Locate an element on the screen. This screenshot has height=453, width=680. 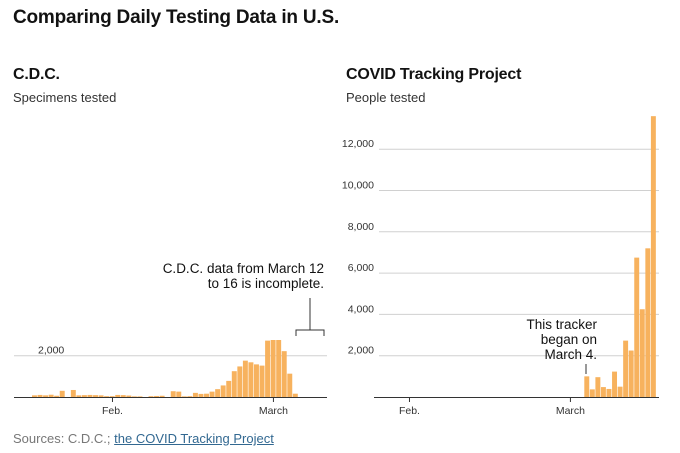
tracker-annotation-line-1: This tracker is located at coordinates (561, 324).